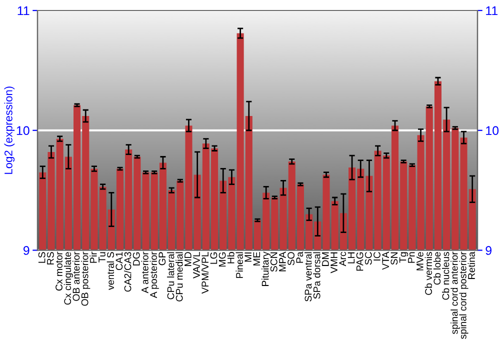 Image resolution: width=500 pixels, height=350 pixels. I want to click on x-tick-label: MVe, so click(420, 261).